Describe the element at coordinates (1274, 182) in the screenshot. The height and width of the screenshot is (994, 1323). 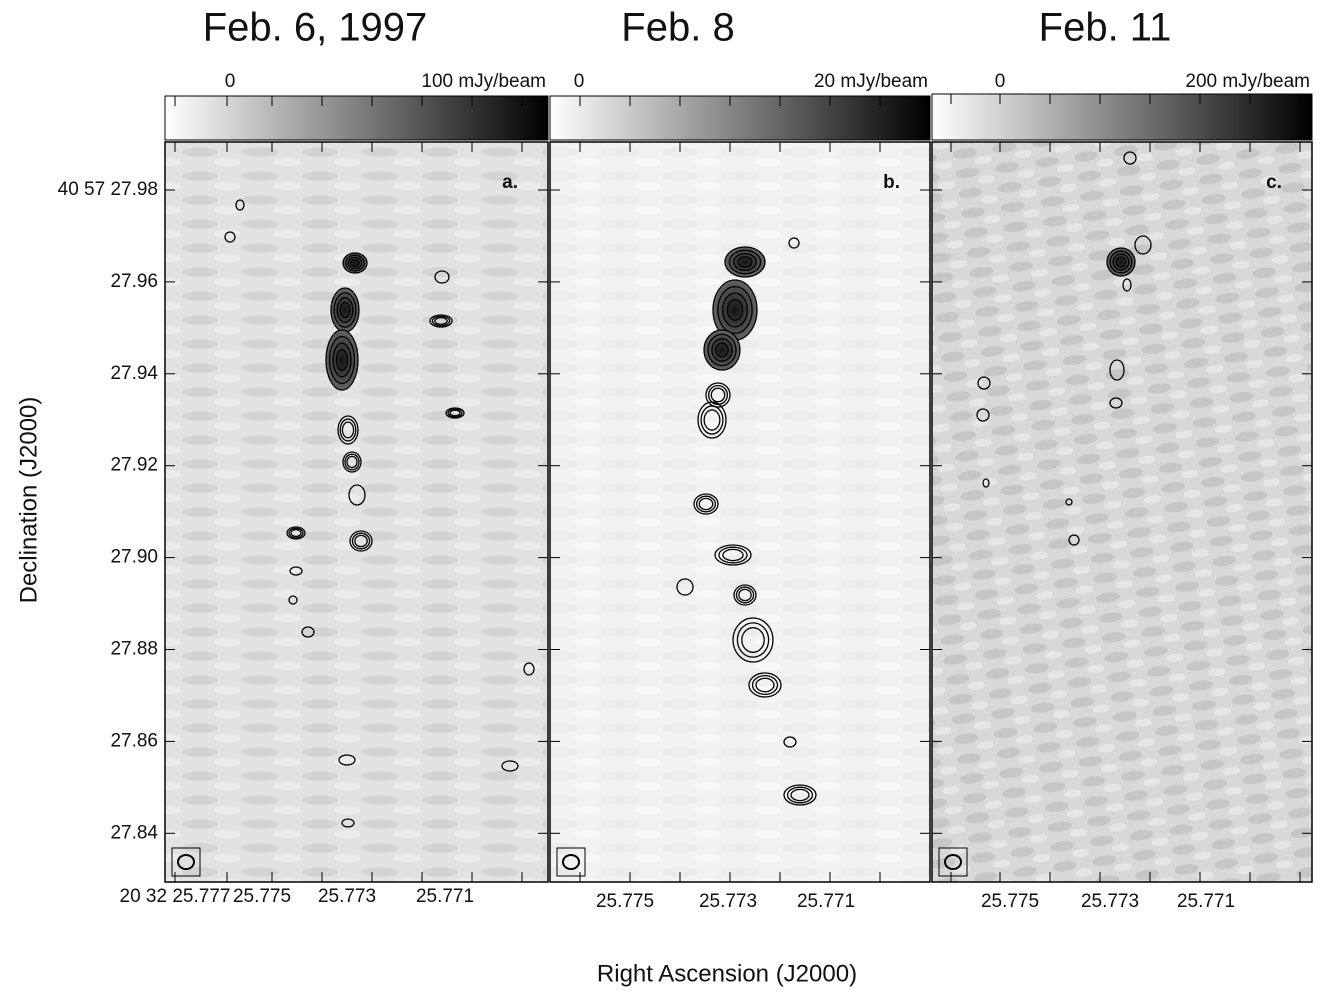
I see `panel-letter: c.` at that location.